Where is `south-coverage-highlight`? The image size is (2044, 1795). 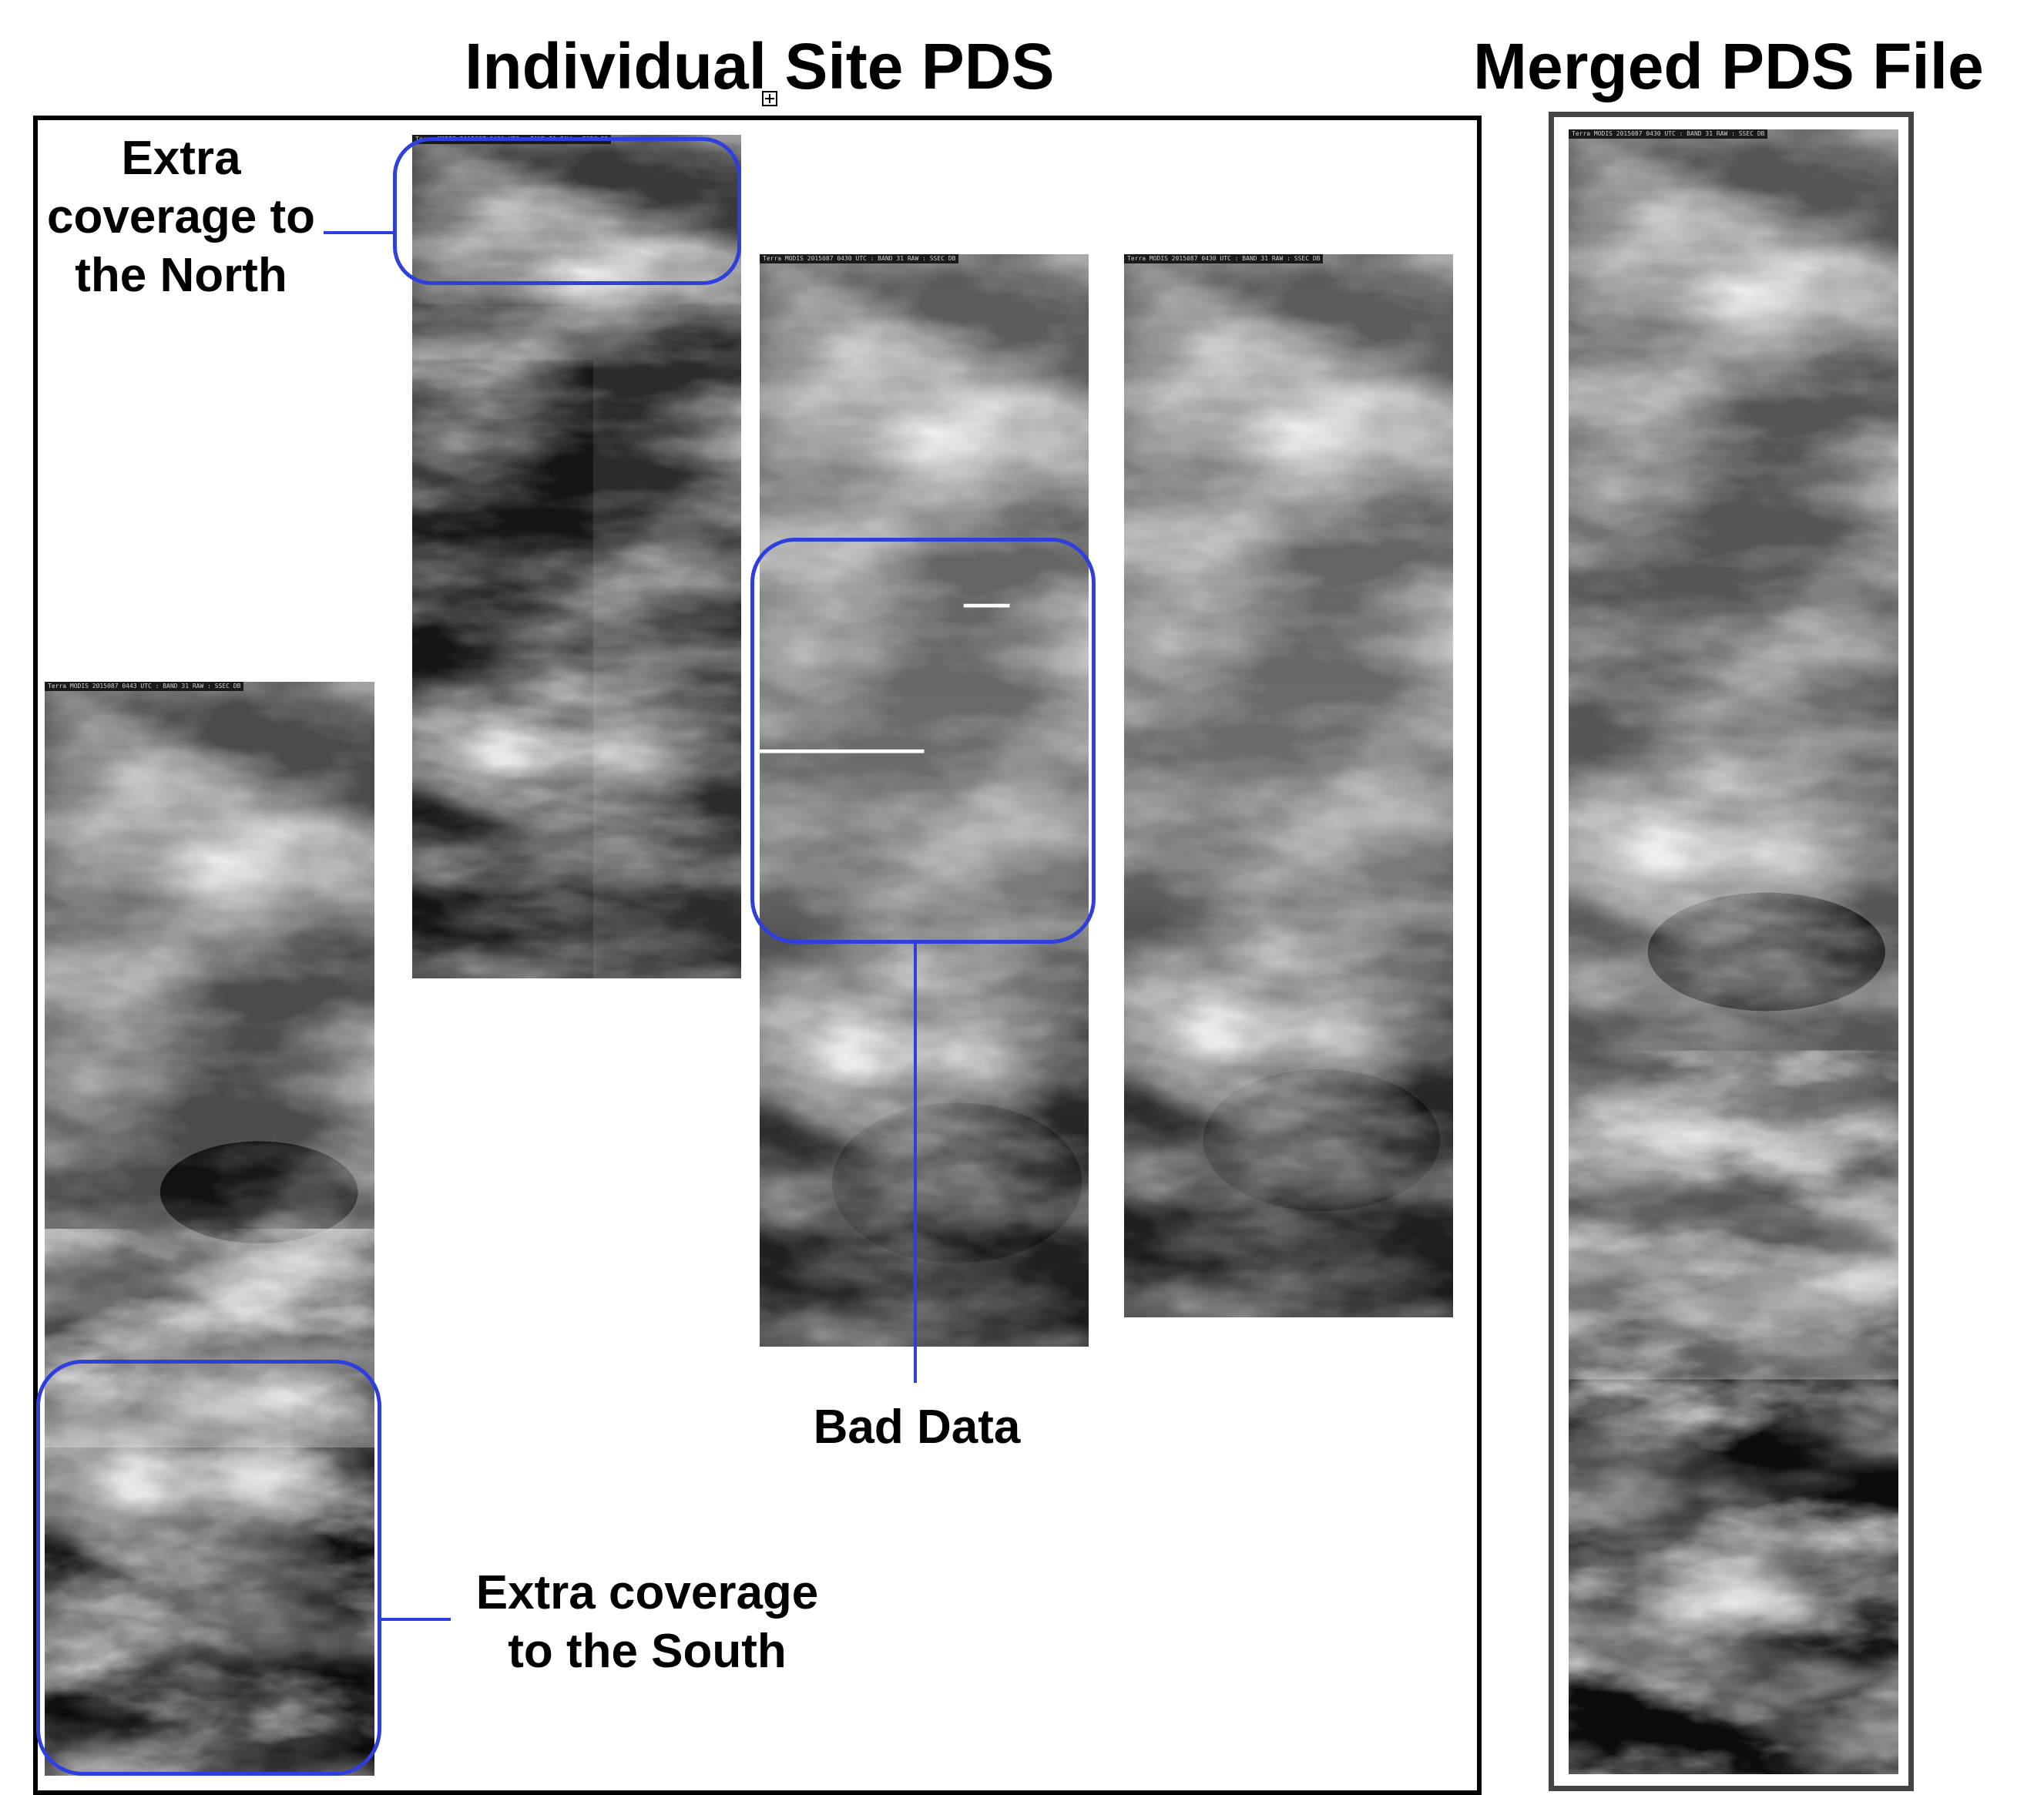 south-coverage-highlight is located at coordinates (208, 1568).